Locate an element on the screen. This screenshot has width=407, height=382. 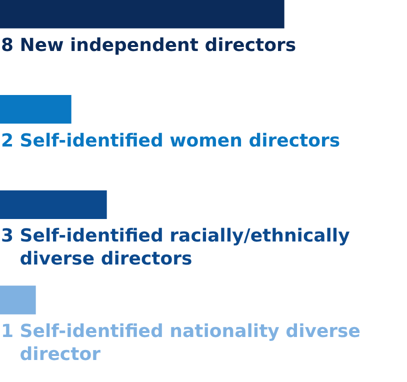
y-tick-label: 1 Self-identified nationality diverse director is located at coordinates (180, 343).